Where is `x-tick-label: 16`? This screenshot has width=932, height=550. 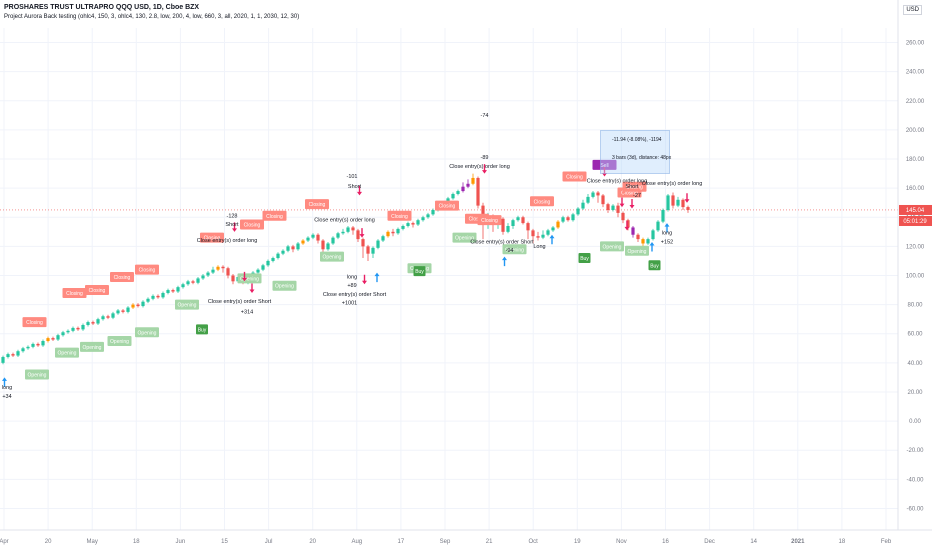 x-tick-label: 16 is located at coordinates (665, 542).